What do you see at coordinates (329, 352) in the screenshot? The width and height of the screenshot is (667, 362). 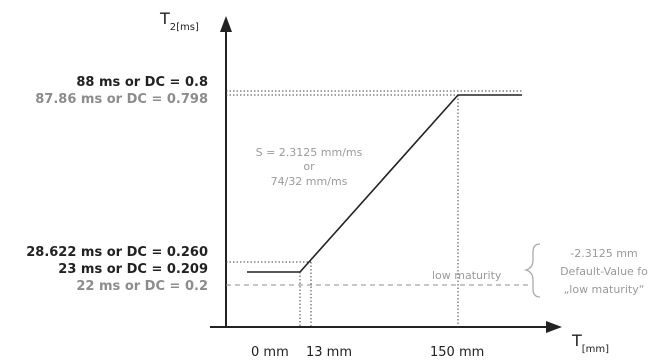 I see `x-label-13mm: 13 mm` at bounding box center [329, 352].